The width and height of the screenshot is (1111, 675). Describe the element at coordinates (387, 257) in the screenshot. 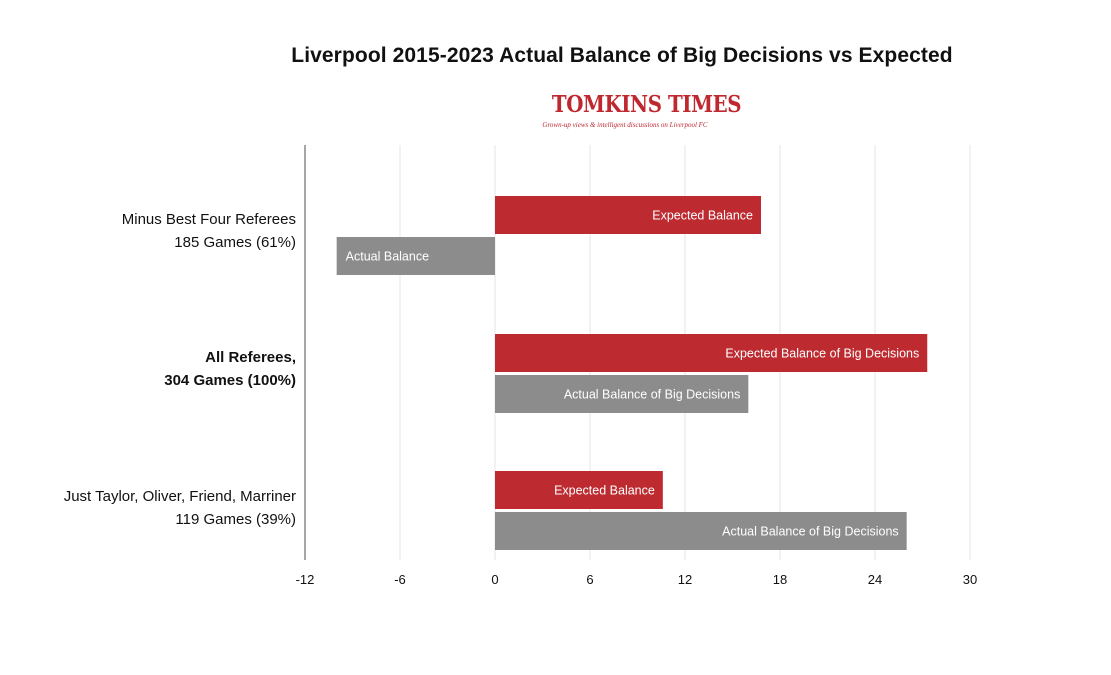

I see `actual-data-label: Actual Balance` at that location.